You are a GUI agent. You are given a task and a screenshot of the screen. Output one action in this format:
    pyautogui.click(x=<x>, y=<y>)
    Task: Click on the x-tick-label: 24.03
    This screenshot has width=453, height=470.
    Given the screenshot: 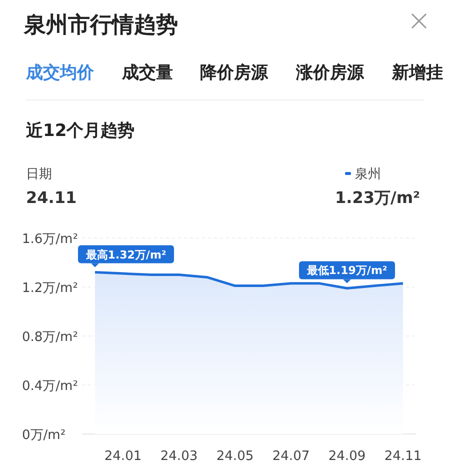 What is the action you would take?
    pyautogui.click(x=179, y=456)
    